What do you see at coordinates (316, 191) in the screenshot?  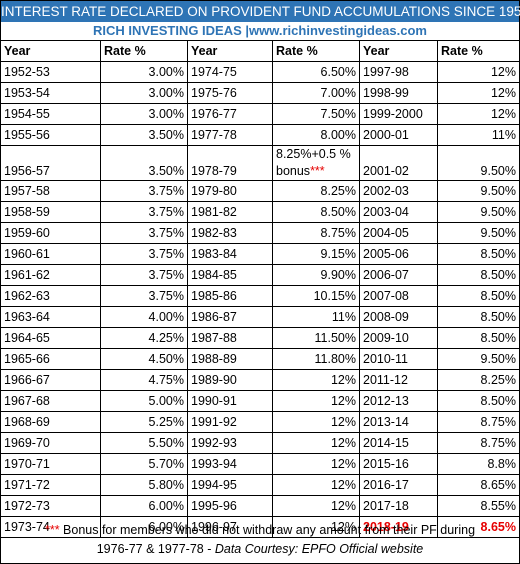 I see `rate-cell: 8.25%` at bounding box center [316, 191].